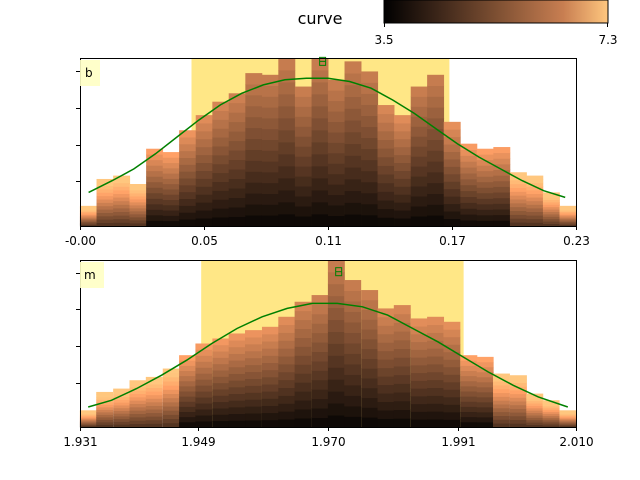 The height and width of the screenshot is (480, 640). Describe the element at coordinates (80, 241) in the screenshot. I see `panel-b-xtick-label: -0.00` at that location.